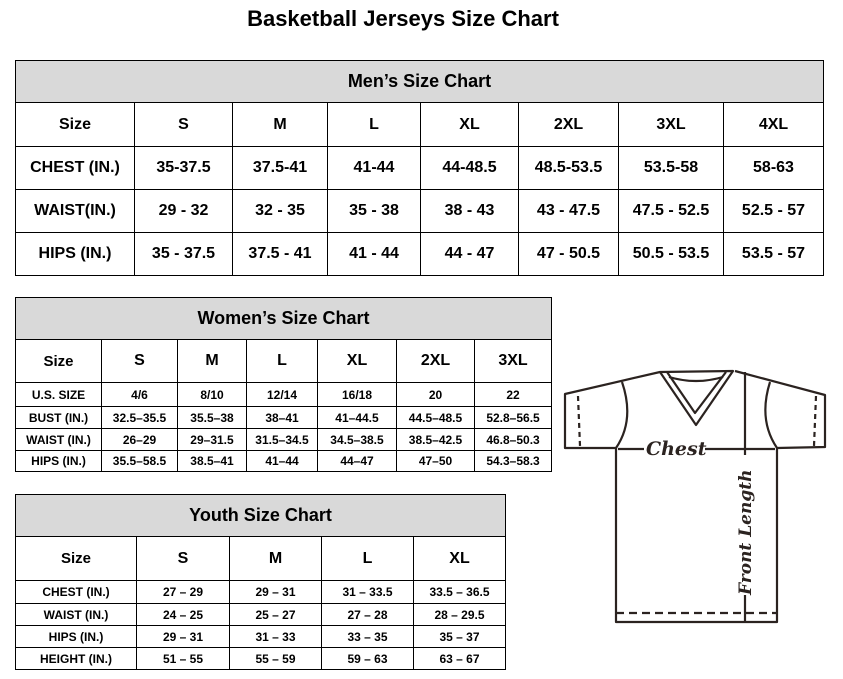 The height and width of the screenshot is (679, 843). What do you see at coordinates (212, 439) in the screenshot?
I see `table-cell: 29–31.5` at bounding box center [212, 439].